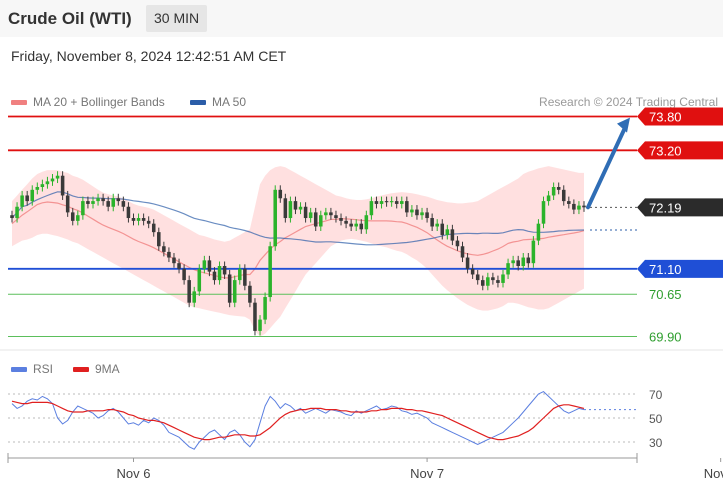 Image resolution: width=723 pixels, height=489 pixels. I want to click on forecast-arrow-head, so click(623, 125).